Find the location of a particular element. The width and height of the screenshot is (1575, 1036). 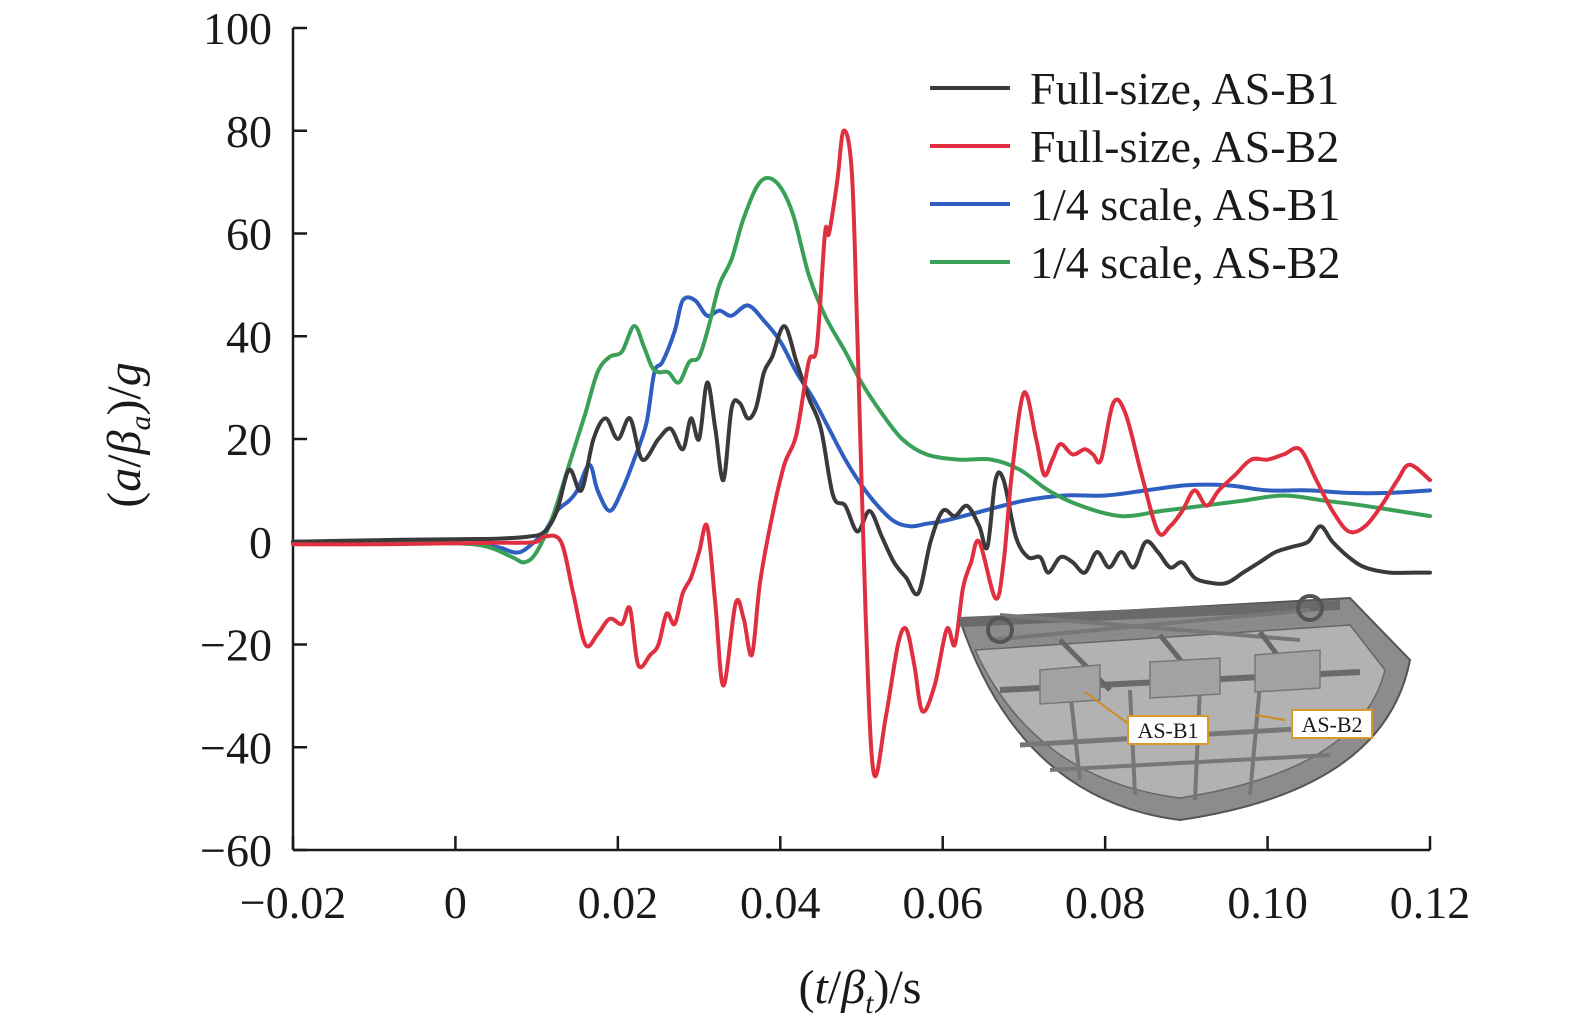

inset-label-as-b2: AS-B2 is located at coordinates (1331, 724).